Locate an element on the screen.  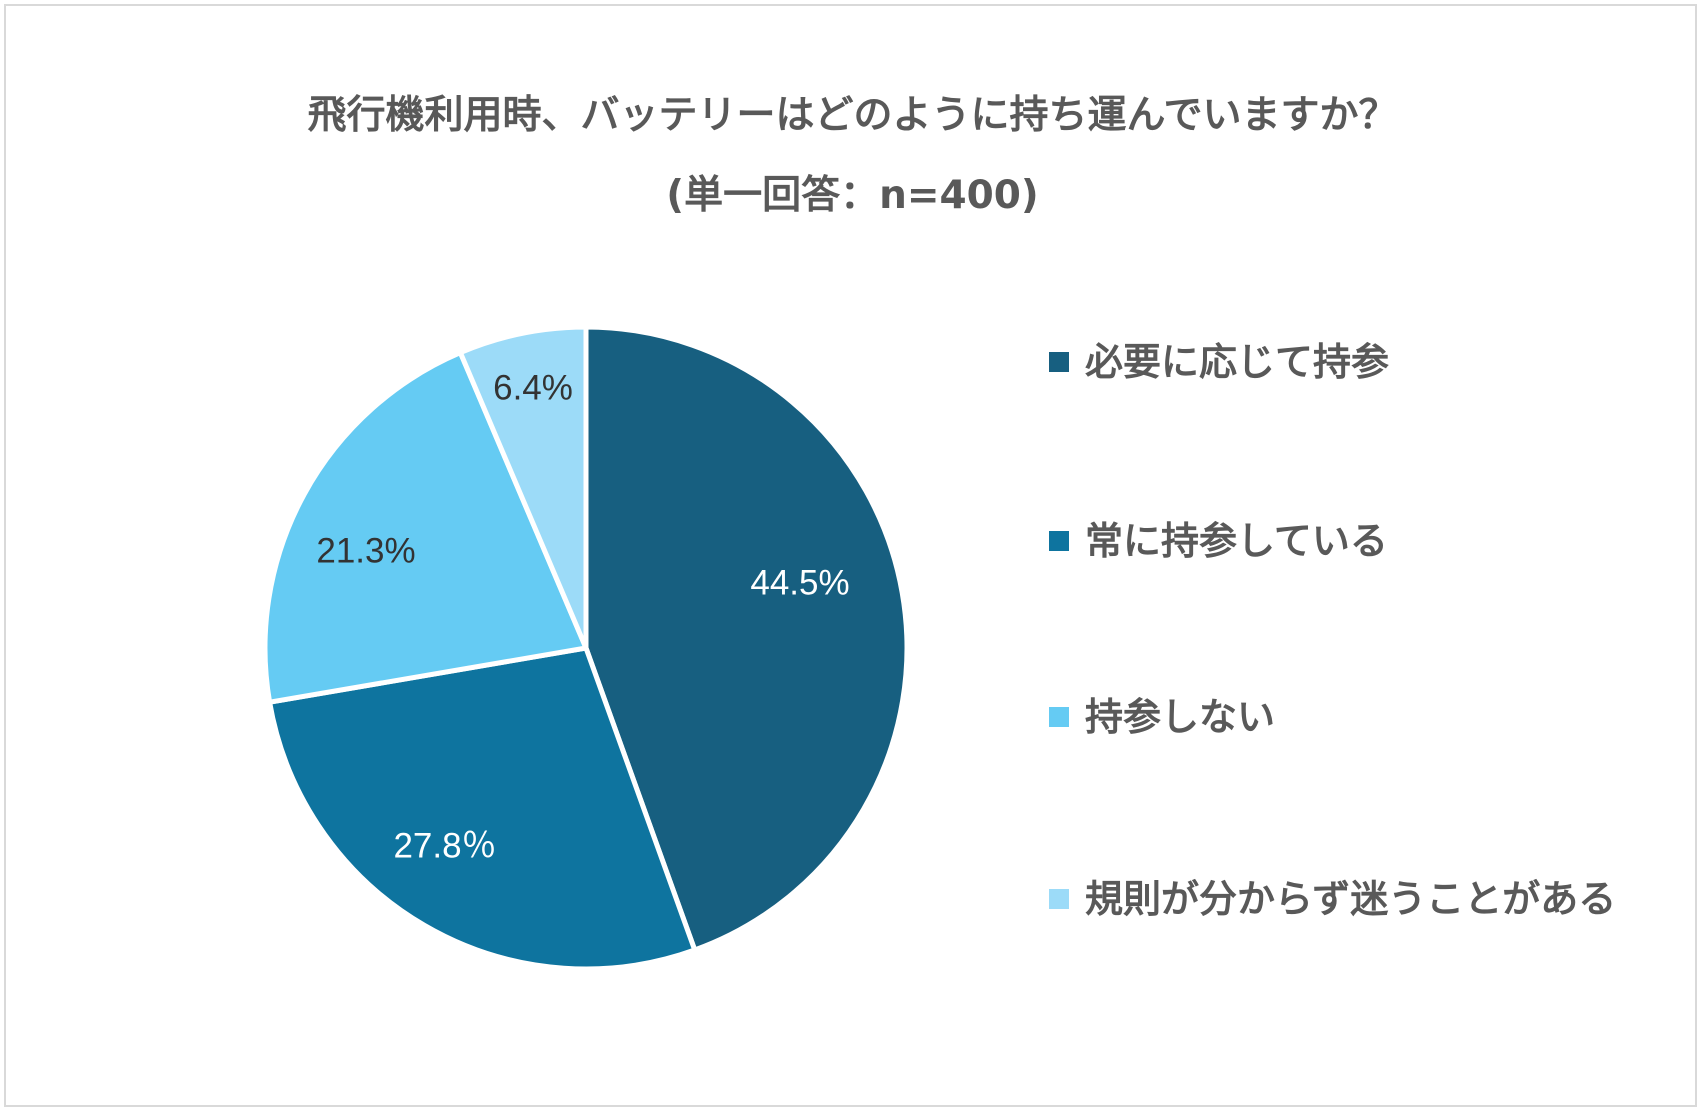
pie-slice-label-3: 21.3% is located at coordinates (365, 550).